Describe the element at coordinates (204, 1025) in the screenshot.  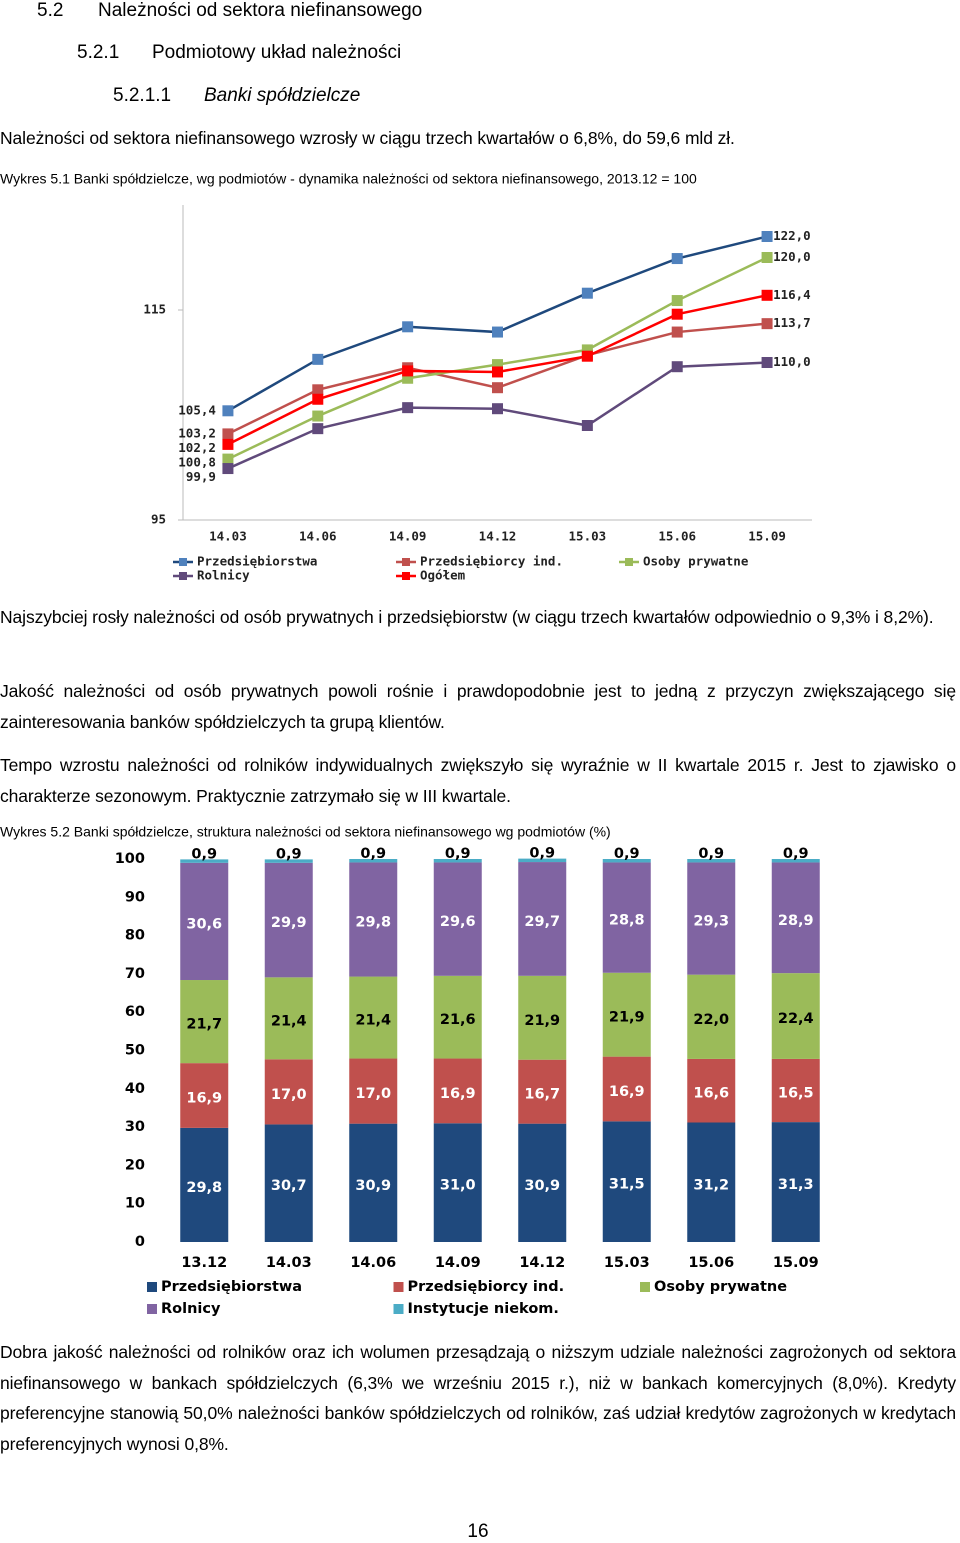
I see `data-label: 21,7` at that location.